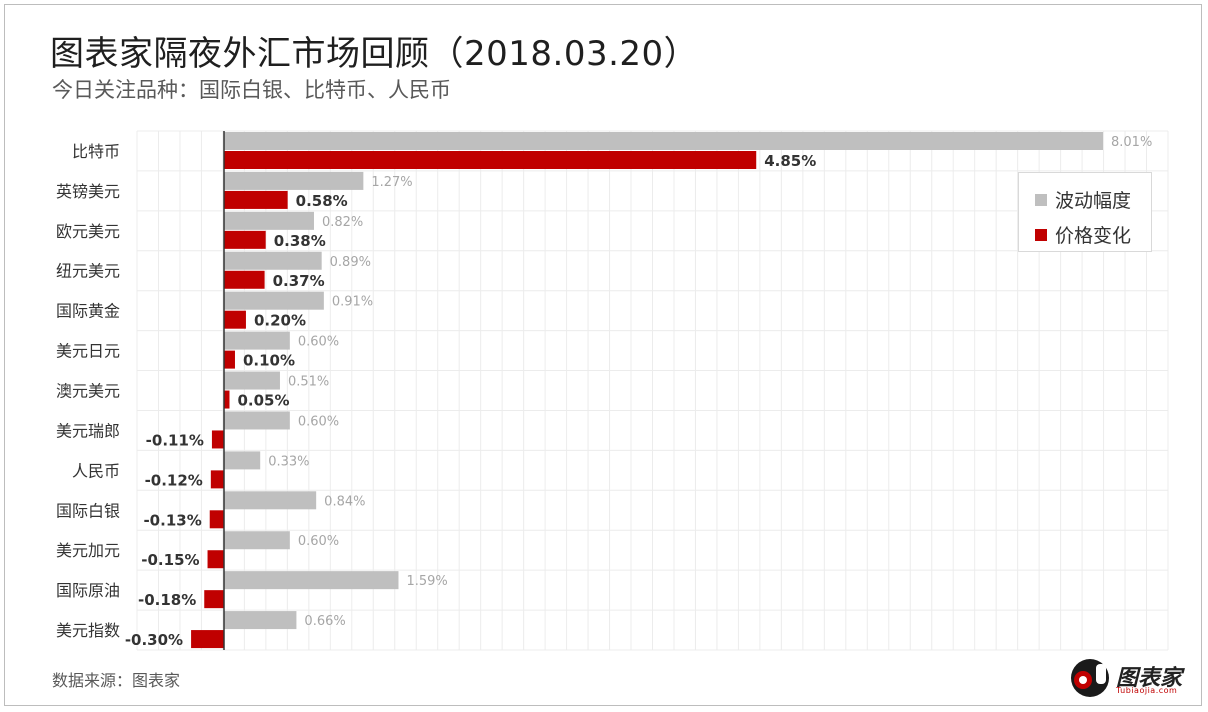  I want to click on logo-subtext: Tubiaojia.com, so click(1147, 690).